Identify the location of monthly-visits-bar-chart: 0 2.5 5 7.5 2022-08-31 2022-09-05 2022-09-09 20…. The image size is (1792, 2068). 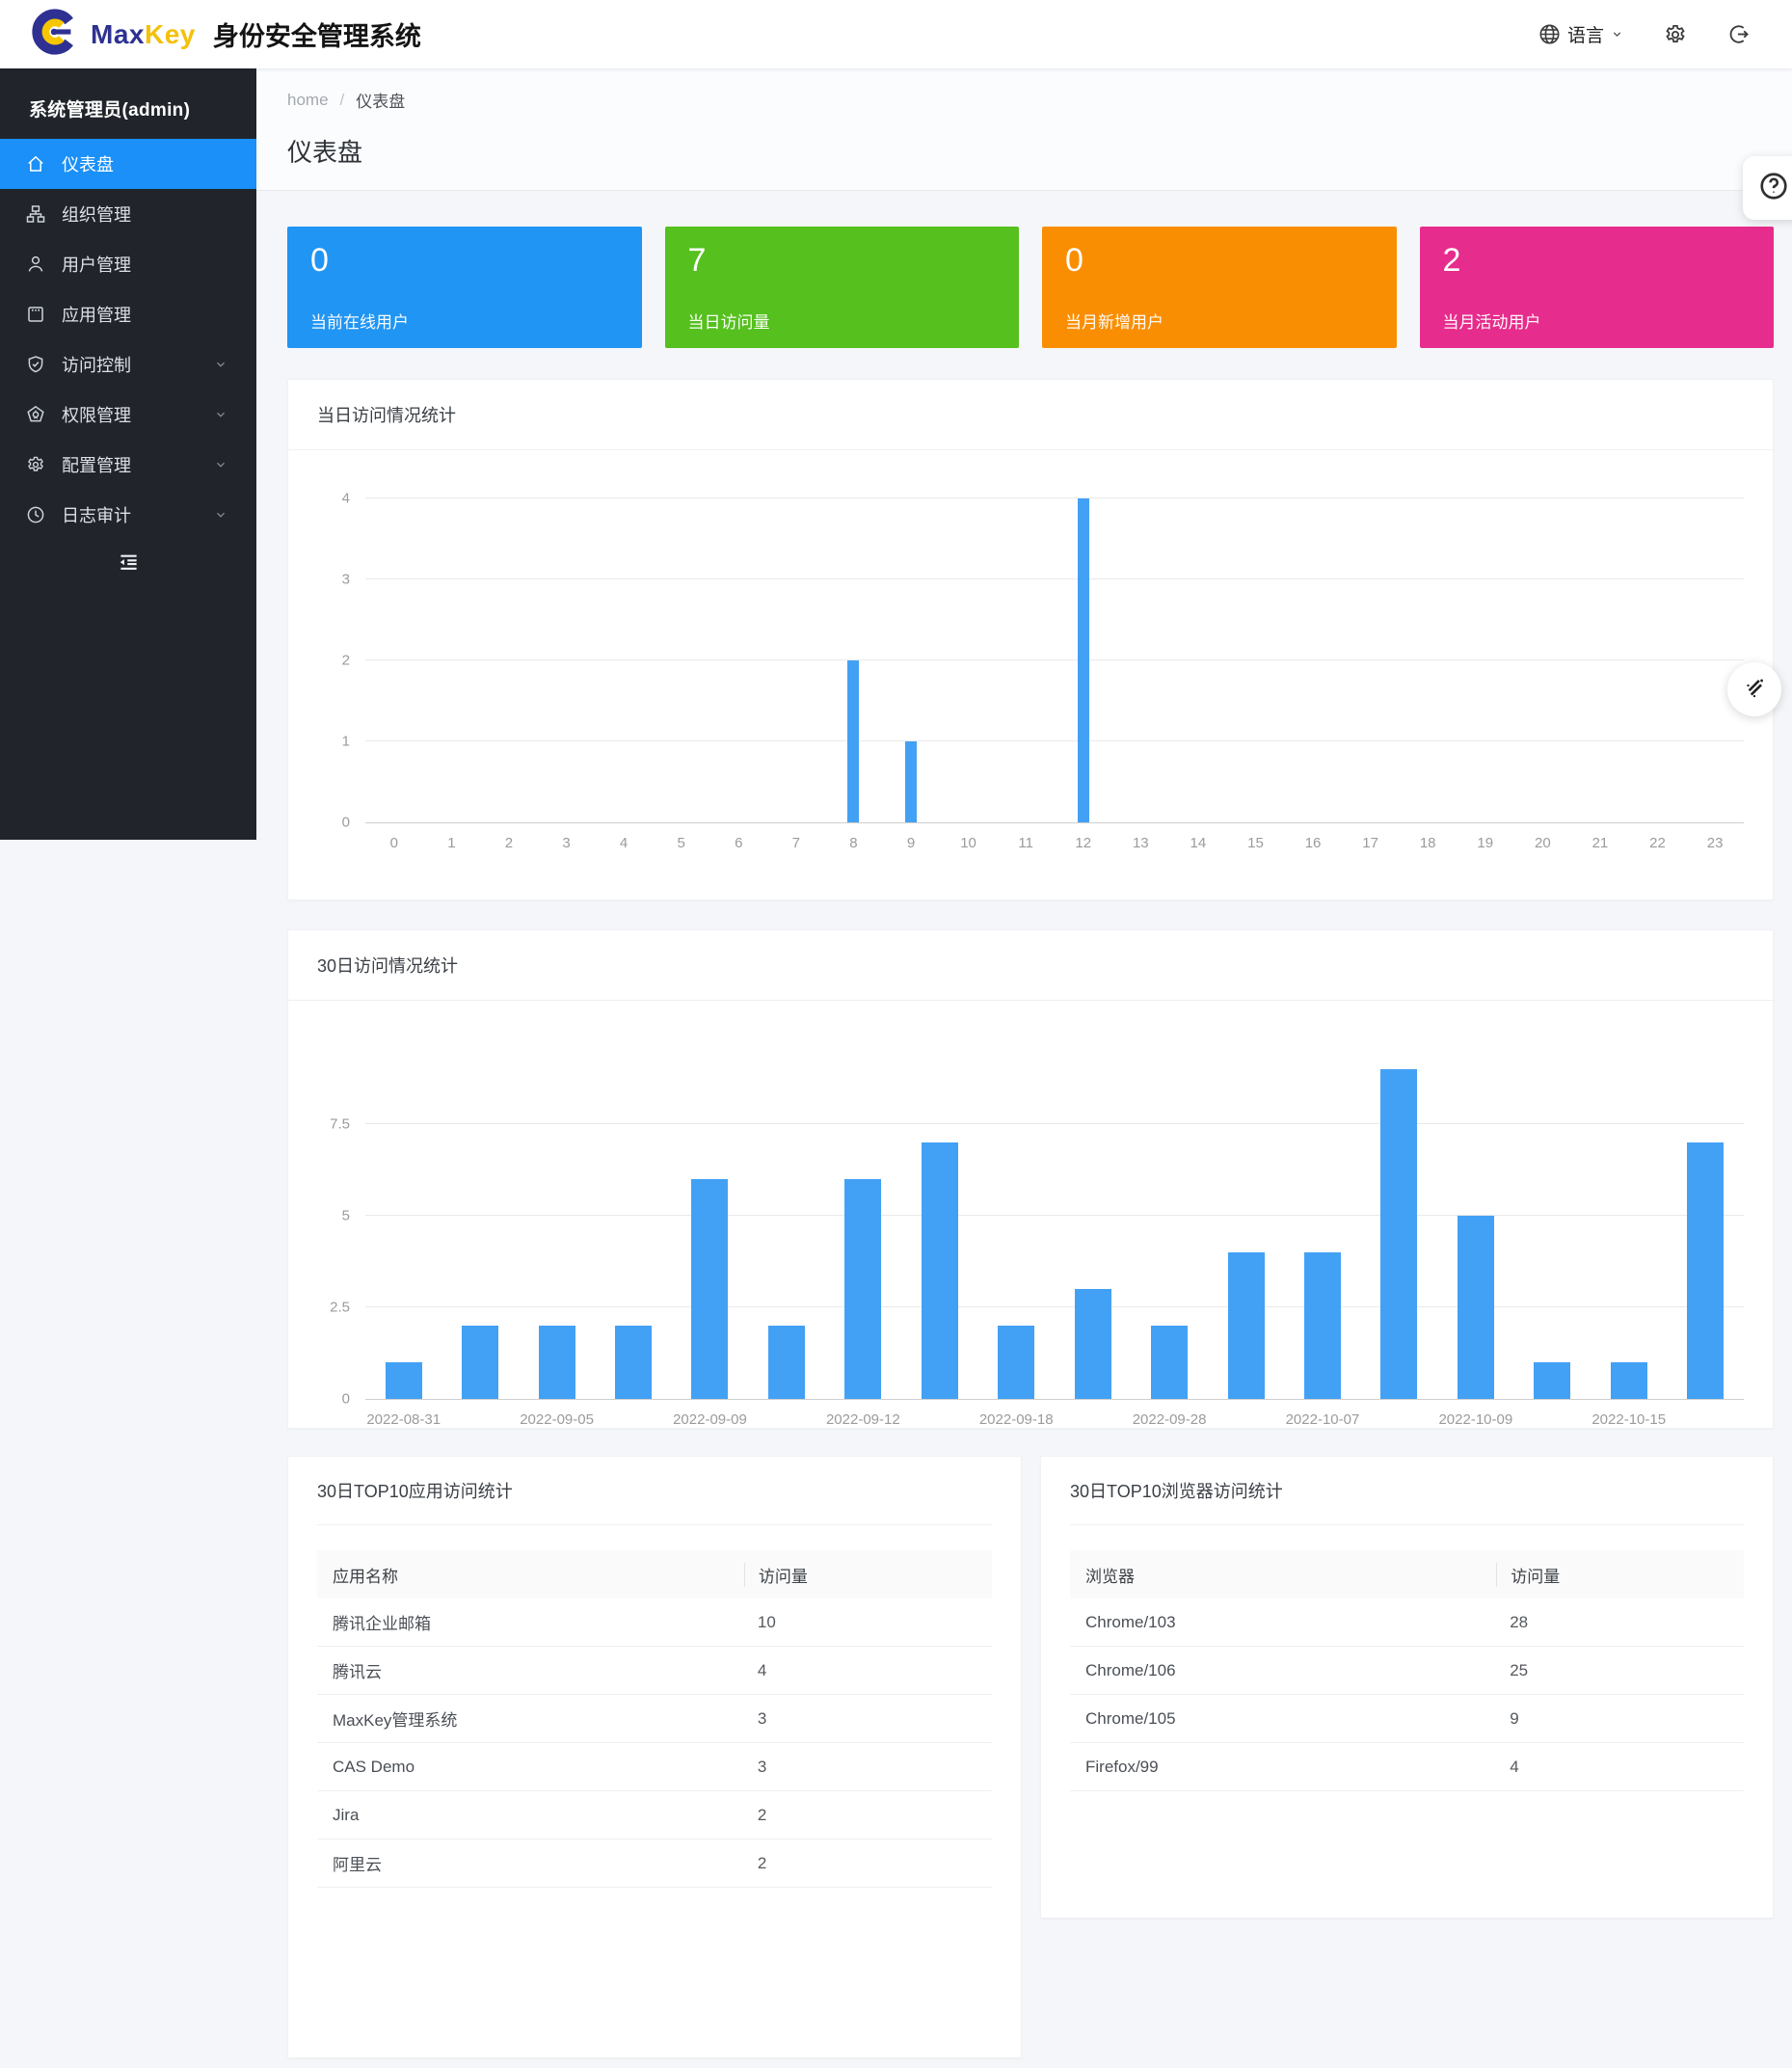
(1037, 1234).